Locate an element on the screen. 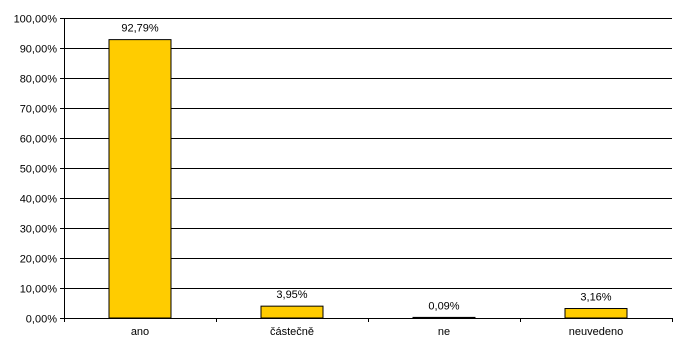 This screenshot has width=688, height=340. x-category-label: ano is located at coordinates (140, 332).